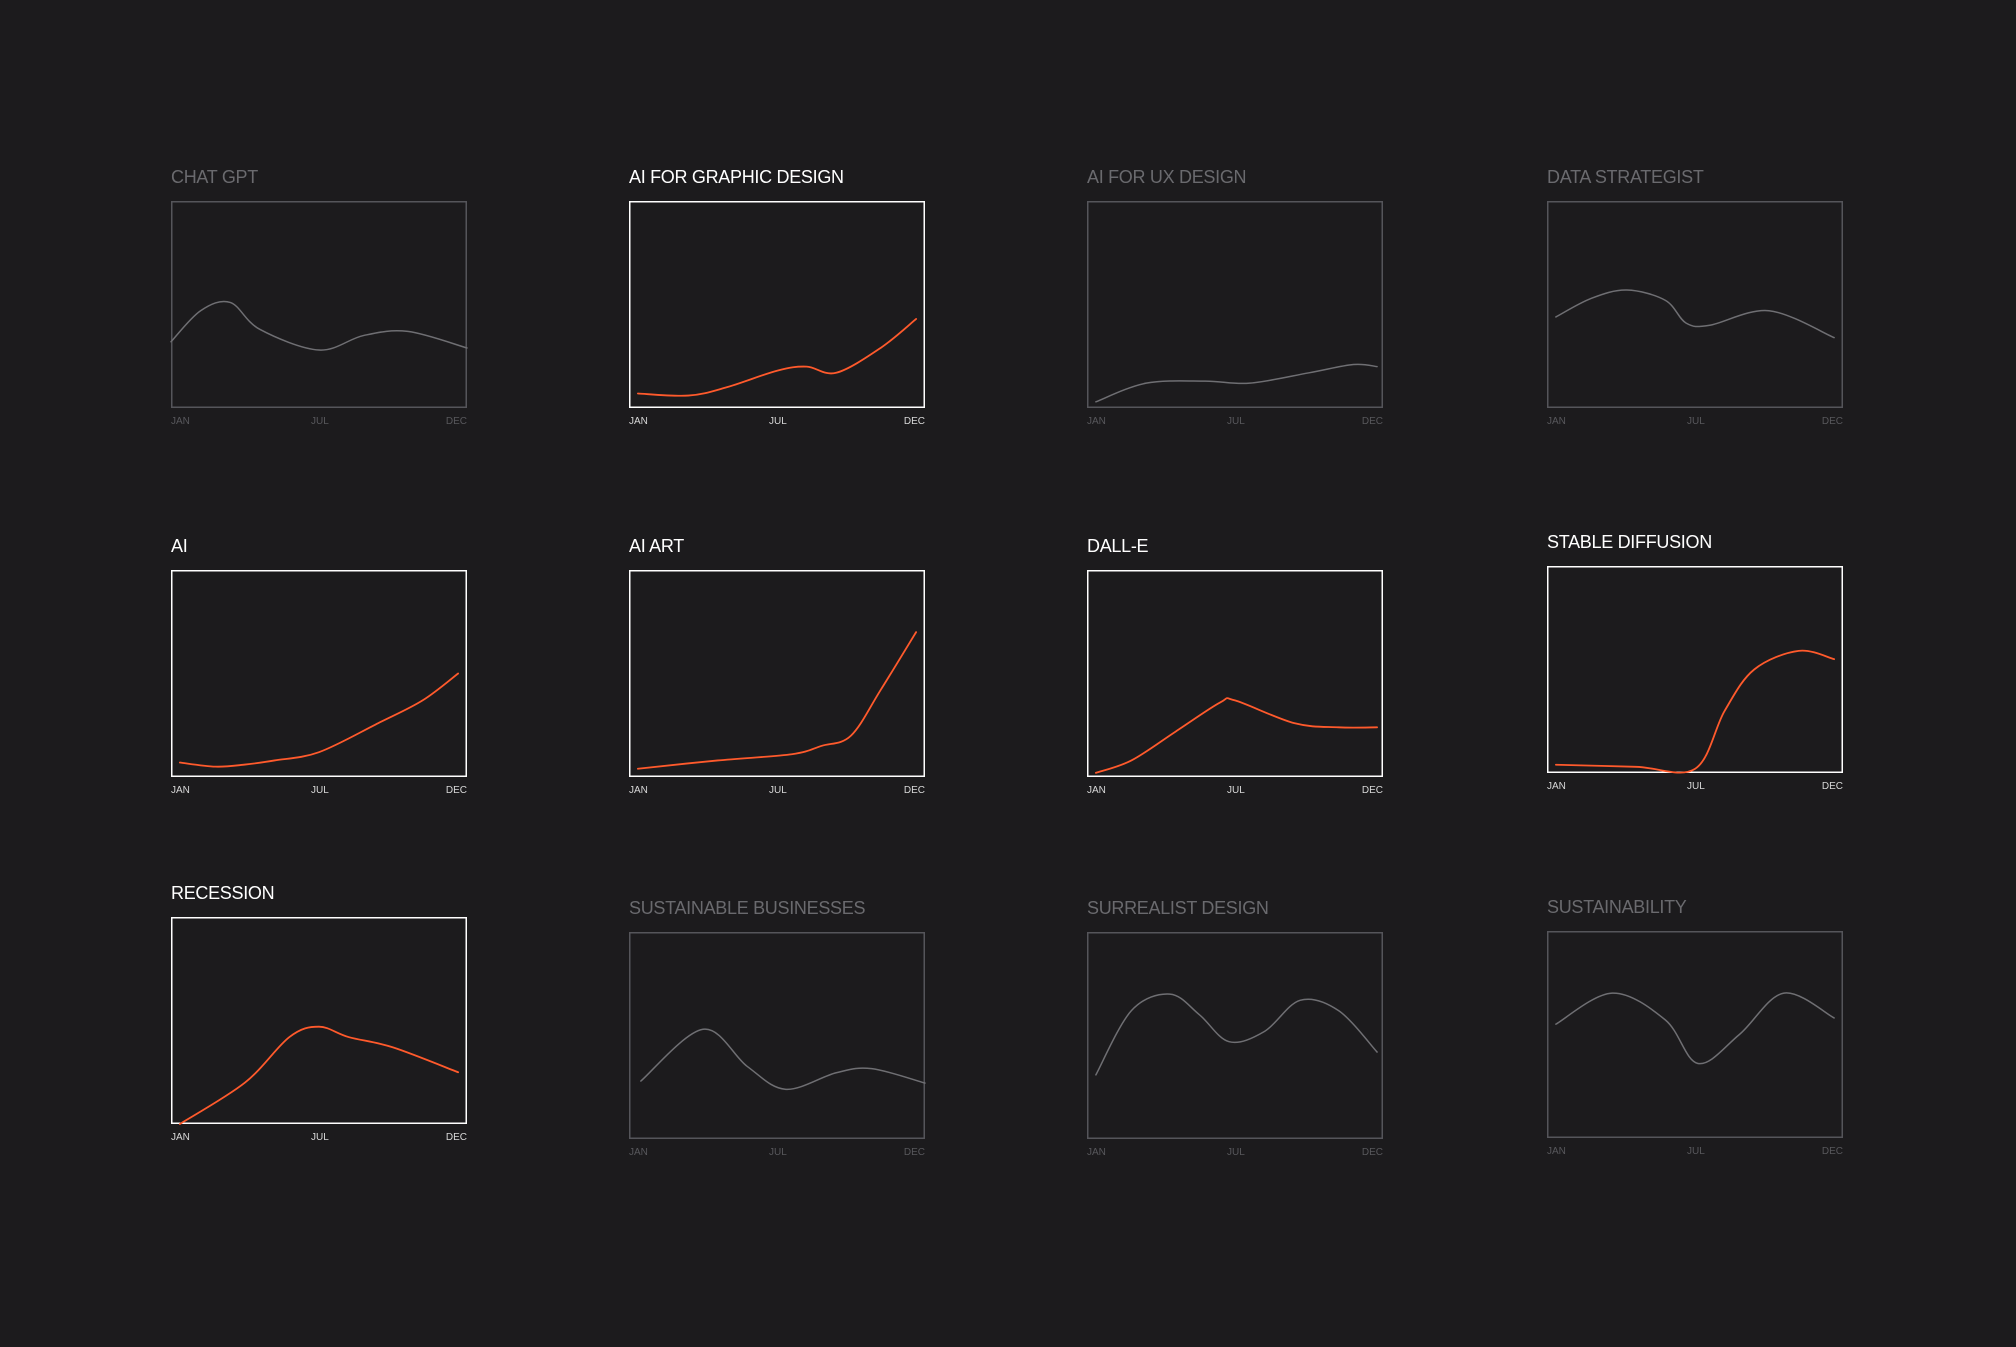  What do you see at coordinates (214, 177) in the screenshot?
I see `chart-title: CHAT GPT` at bounding box center [214, 177].